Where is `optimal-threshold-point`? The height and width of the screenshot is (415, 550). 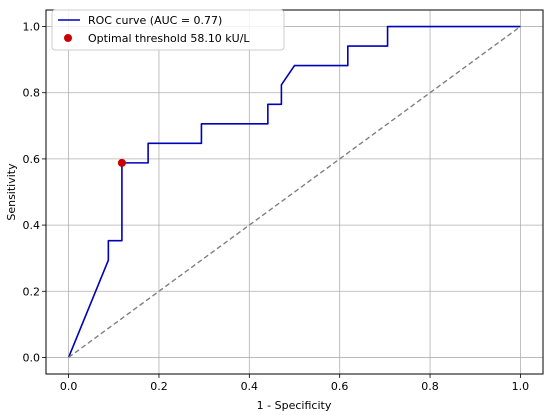
optimal-threshold-point is located at coordinates (121, 162).